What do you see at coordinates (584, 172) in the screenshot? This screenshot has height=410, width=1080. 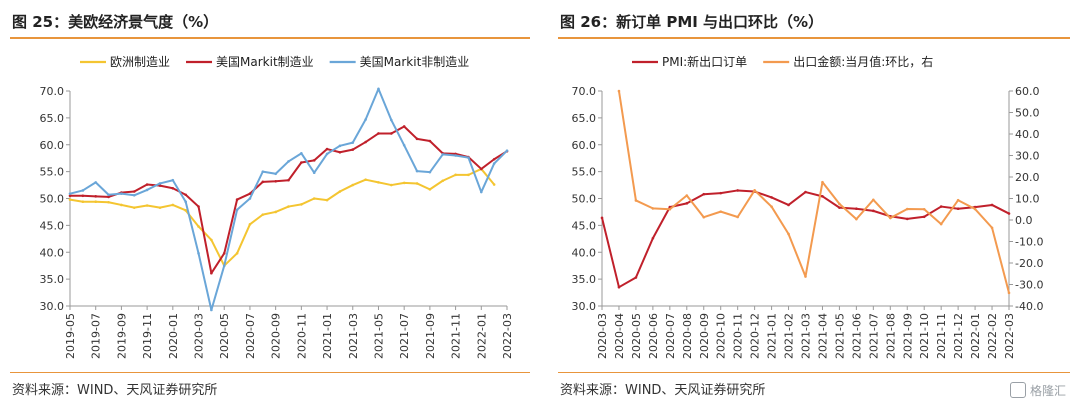 I see `right-y-tick-label: 55.0` at bounding box center [584, 172].